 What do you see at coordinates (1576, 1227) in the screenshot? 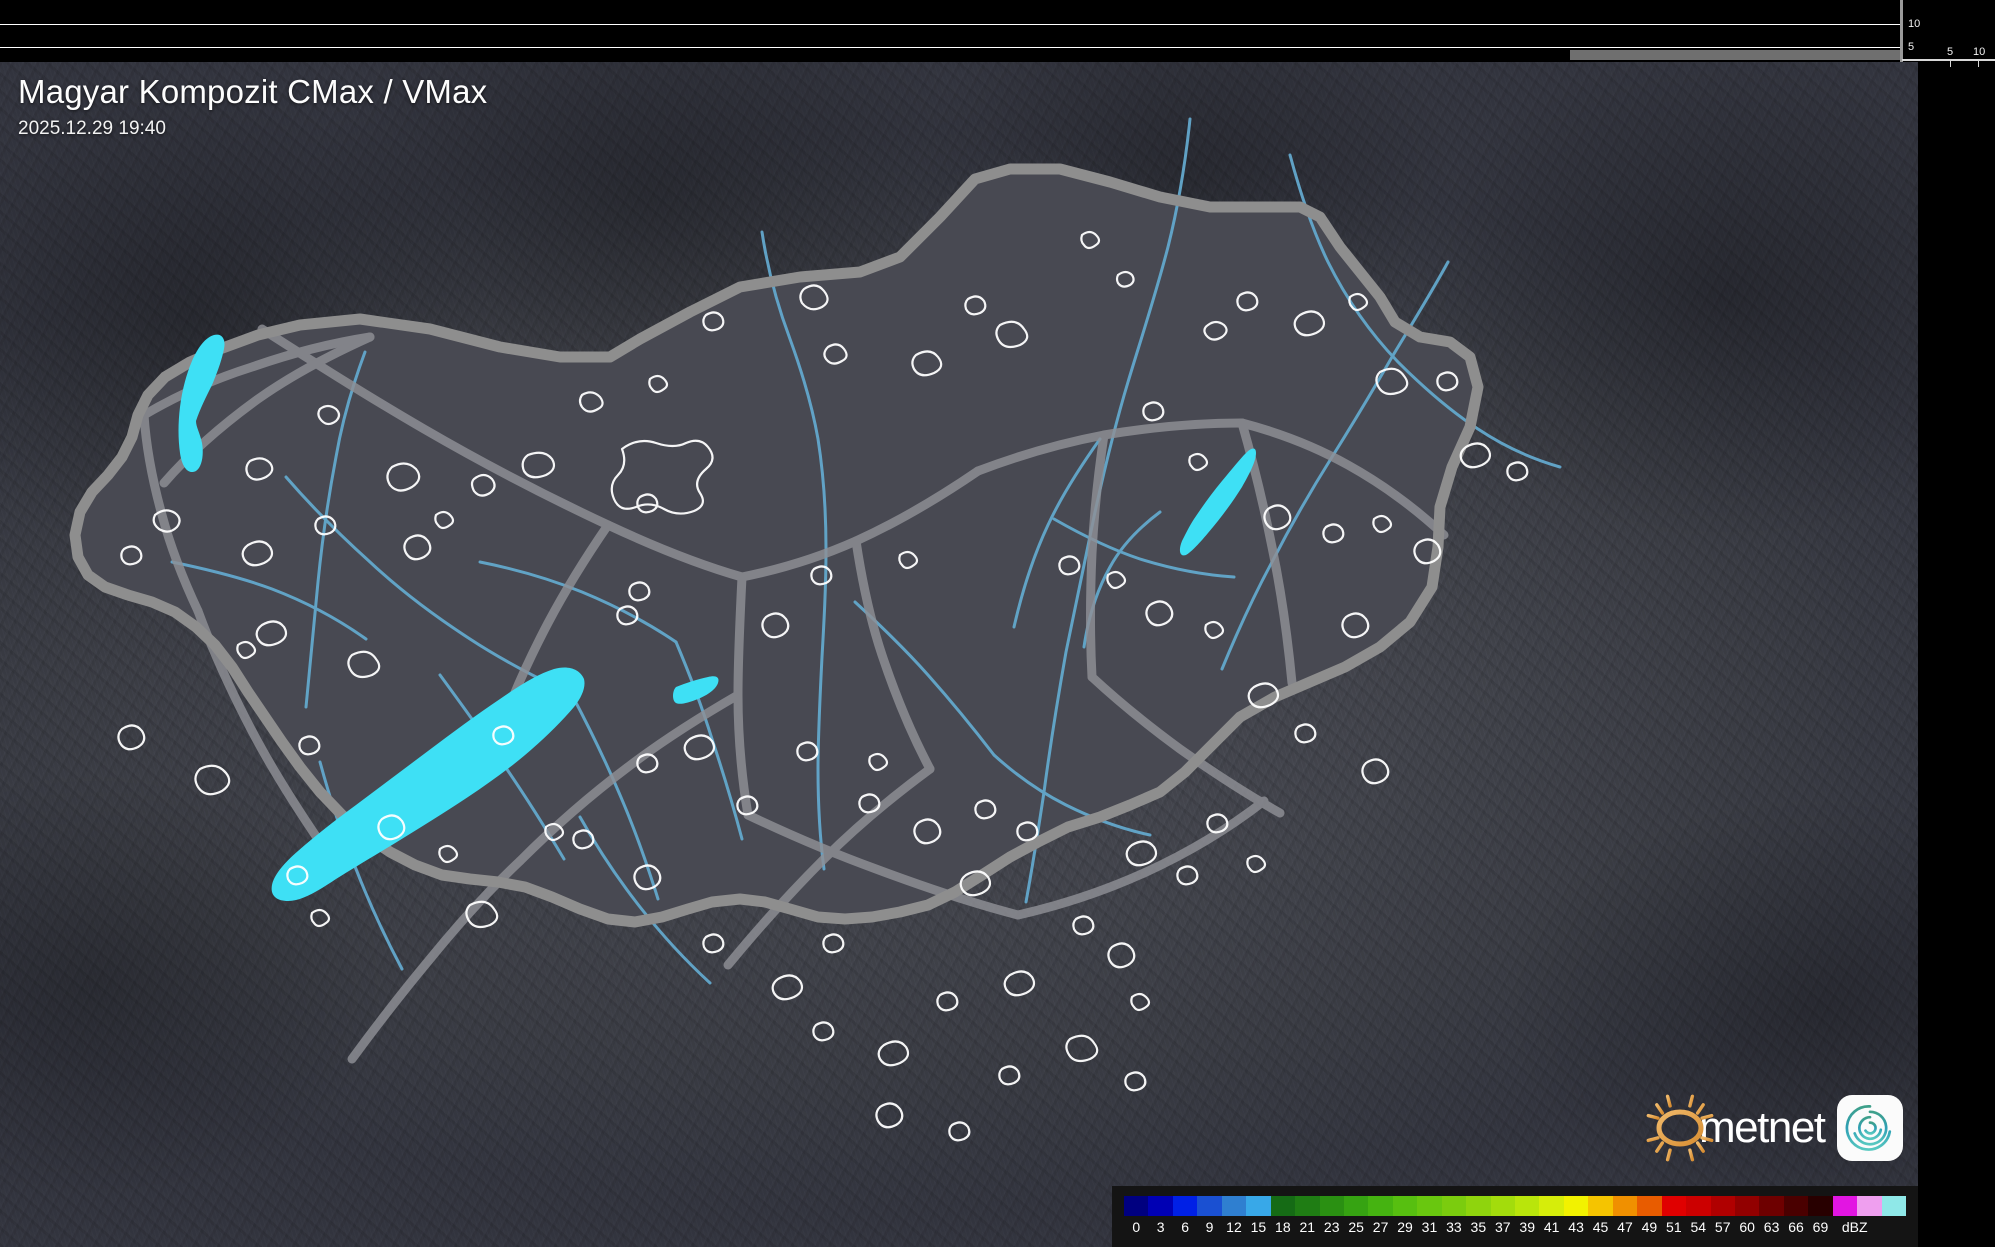
I see `colorbar-tick: 43` at bounding box center [1576, 1227].